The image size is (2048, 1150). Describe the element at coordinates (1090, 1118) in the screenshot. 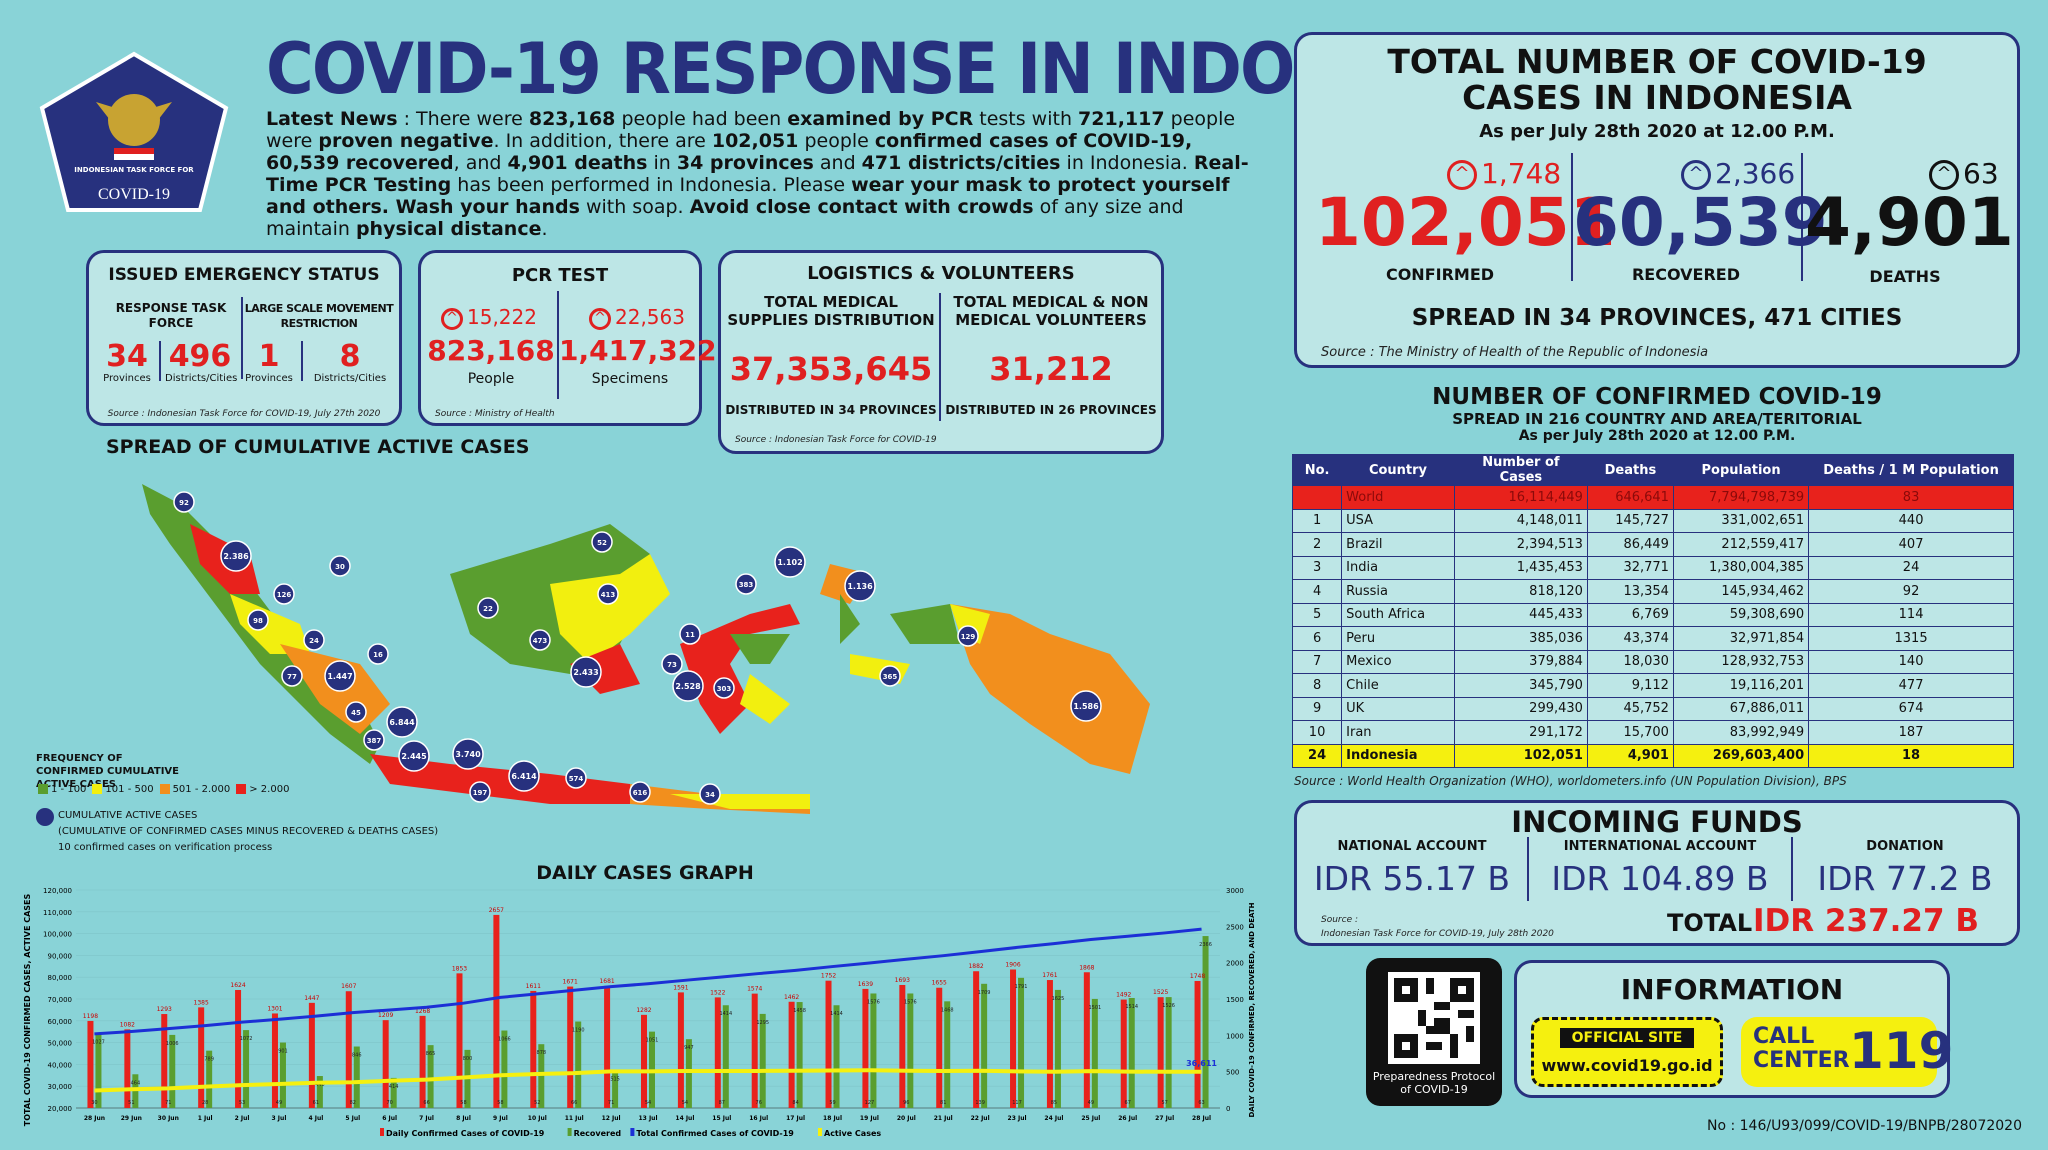

I see `x-tick-label: 25 Jul` at that location.